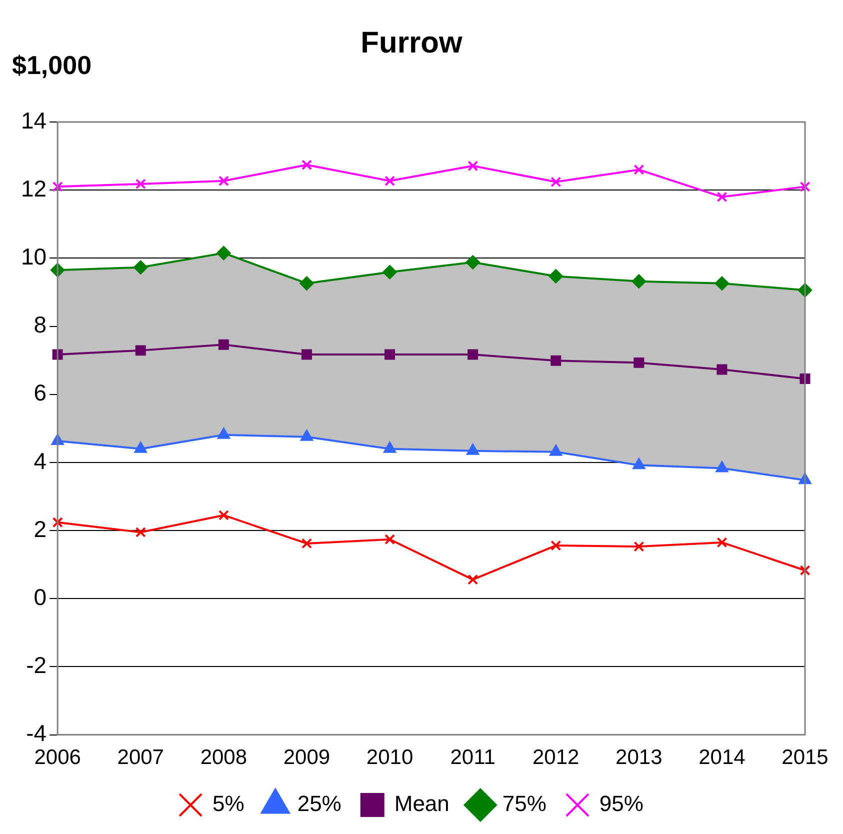 This screenshot has height=834, width=843. Describe the element at coordinates (140, 758) in the screenshot. I see `x-tick-label: 2007` at that location.